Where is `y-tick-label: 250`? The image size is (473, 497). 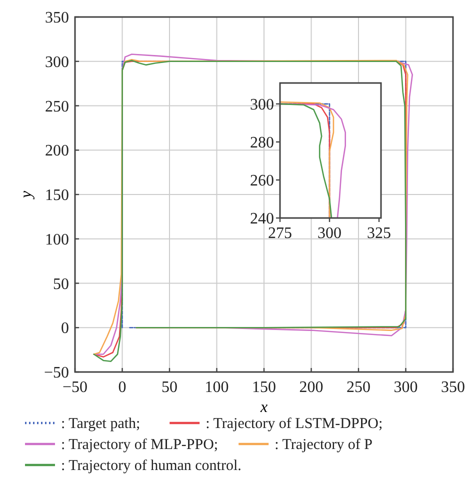
y-tick-label: 250 is located at coordinates (57, 107).